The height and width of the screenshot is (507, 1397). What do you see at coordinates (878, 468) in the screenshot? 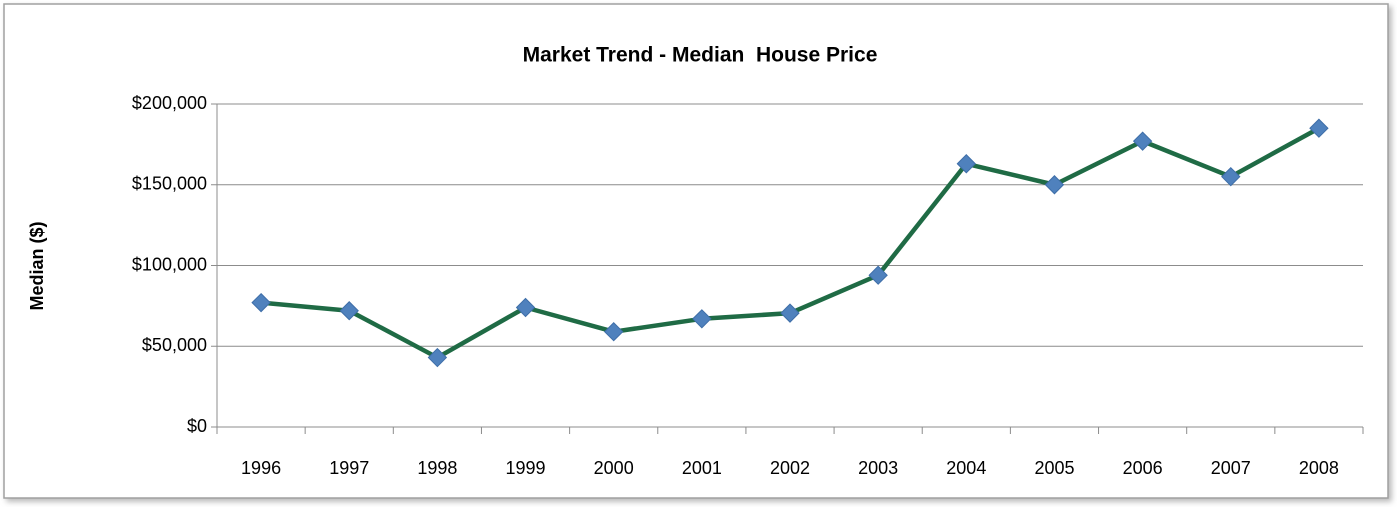
I see `x-tick-label: 2003` at bounding box center [878, 468].